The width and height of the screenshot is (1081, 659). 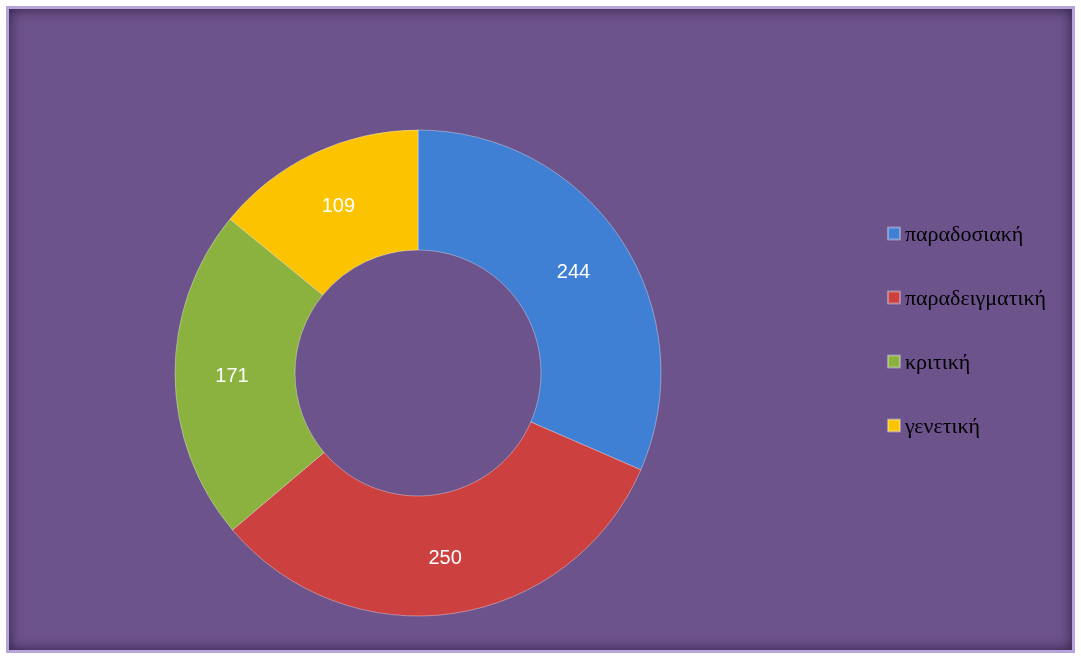 I want to click on legend-label: παραδοσιακή, so click(x=964, y=233).